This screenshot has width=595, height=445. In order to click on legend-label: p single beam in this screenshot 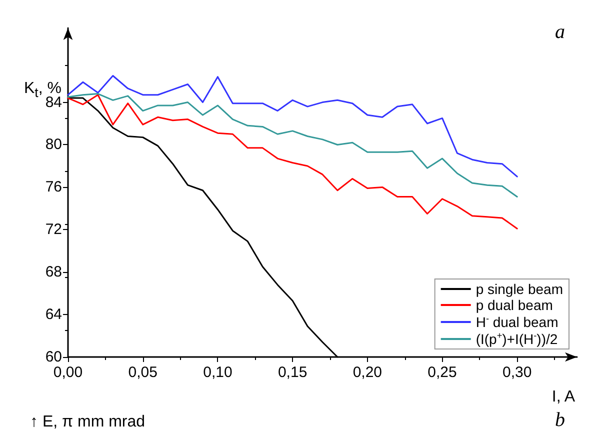, I will do `click(520, 289)`.